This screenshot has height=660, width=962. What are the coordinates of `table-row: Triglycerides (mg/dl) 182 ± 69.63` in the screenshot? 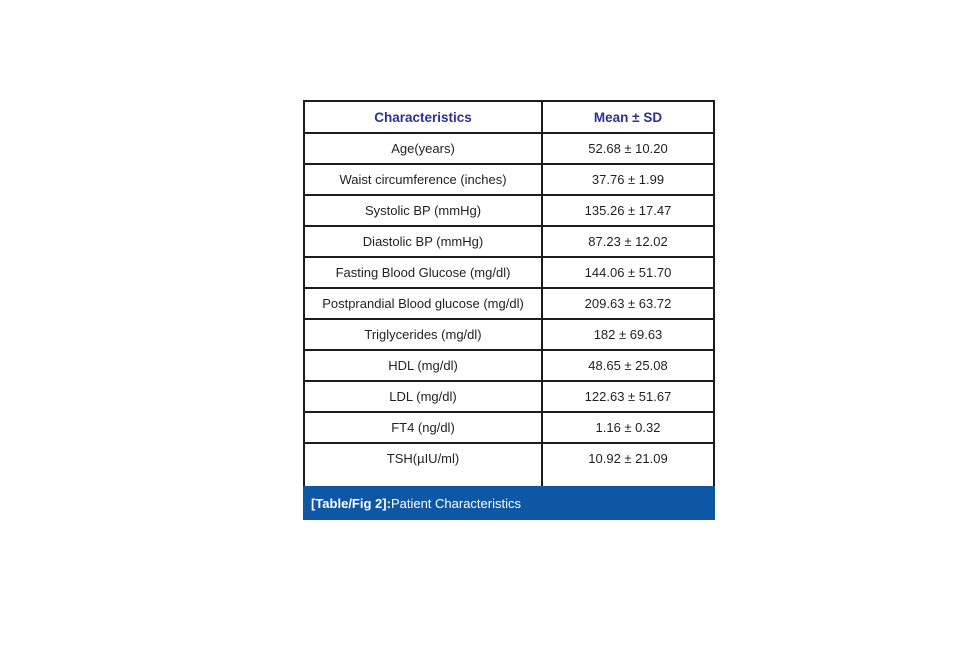 It's located at (509, 335).